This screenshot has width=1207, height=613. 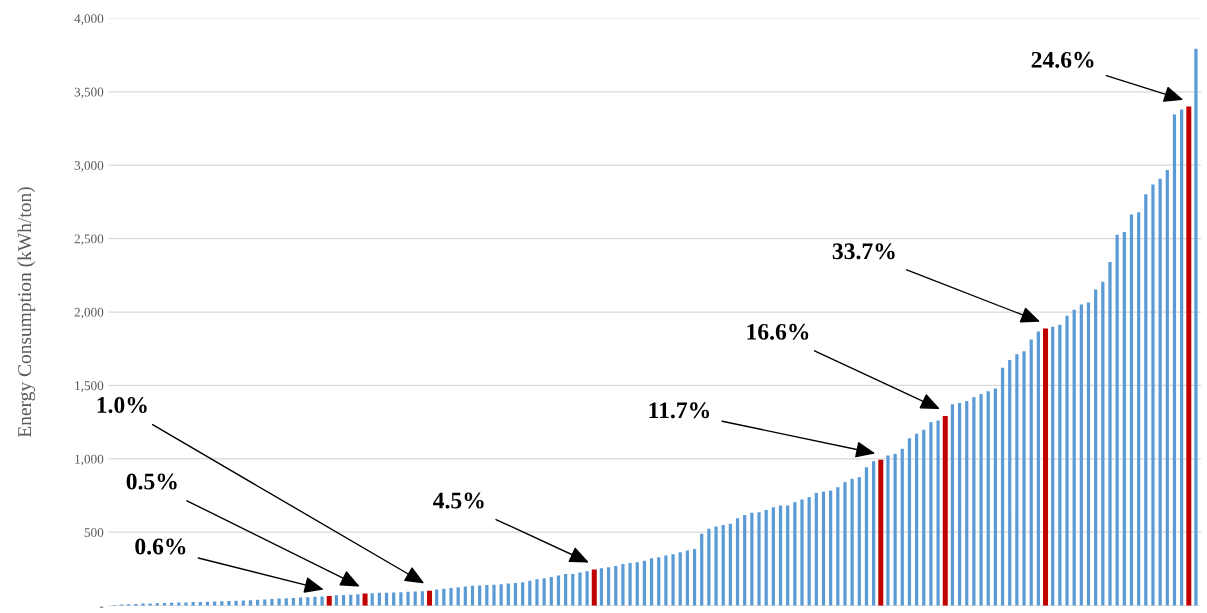 What do you see at coordinates (89, 313) in the screenshot?
I see `y-tick-label: 2,000` at bounding box center [89, 313].